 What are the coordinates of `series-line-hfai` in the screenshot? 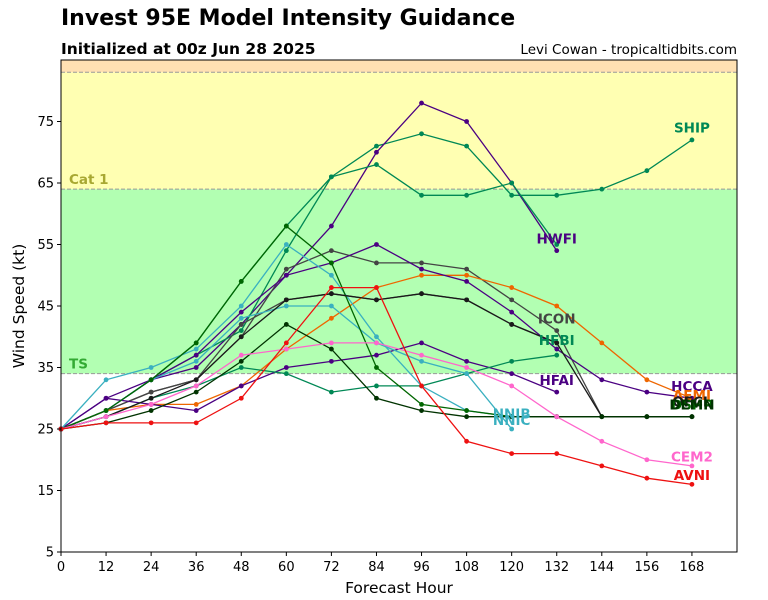 It's located at (308, 386).